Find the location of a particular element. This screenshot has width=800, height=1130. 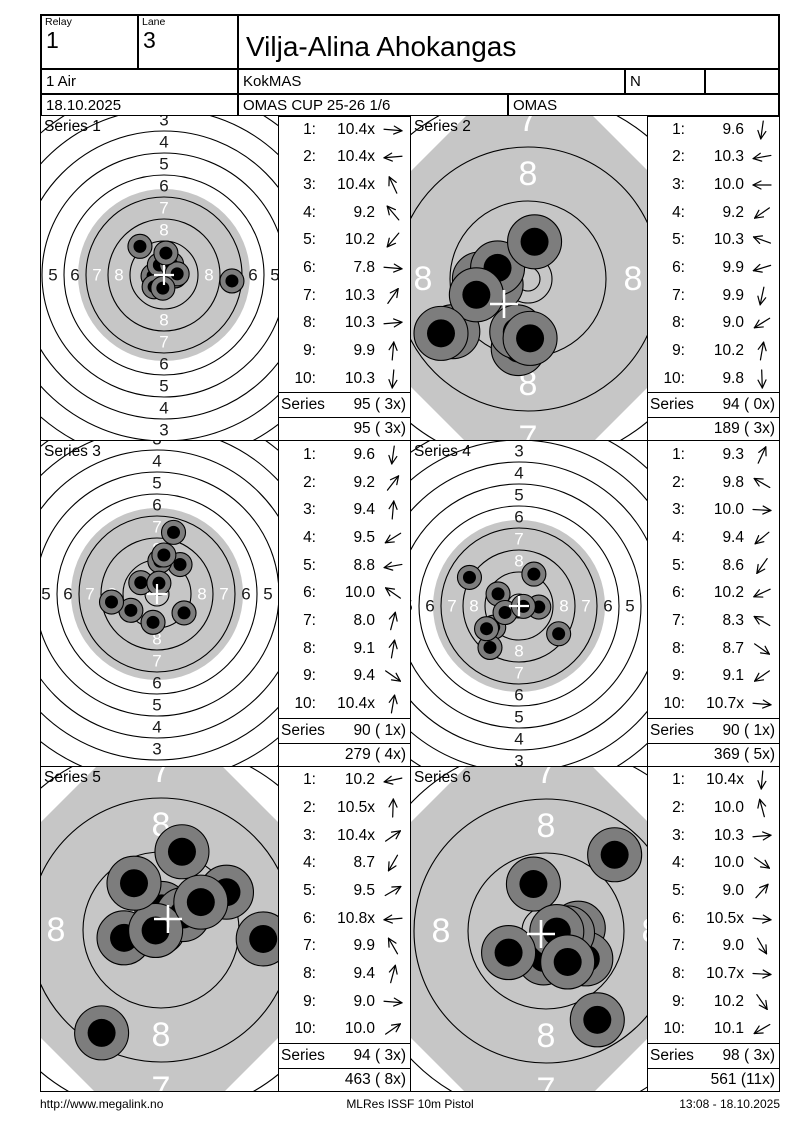

score-row: 9: 10.2 is located at coordinates (713, 1002).